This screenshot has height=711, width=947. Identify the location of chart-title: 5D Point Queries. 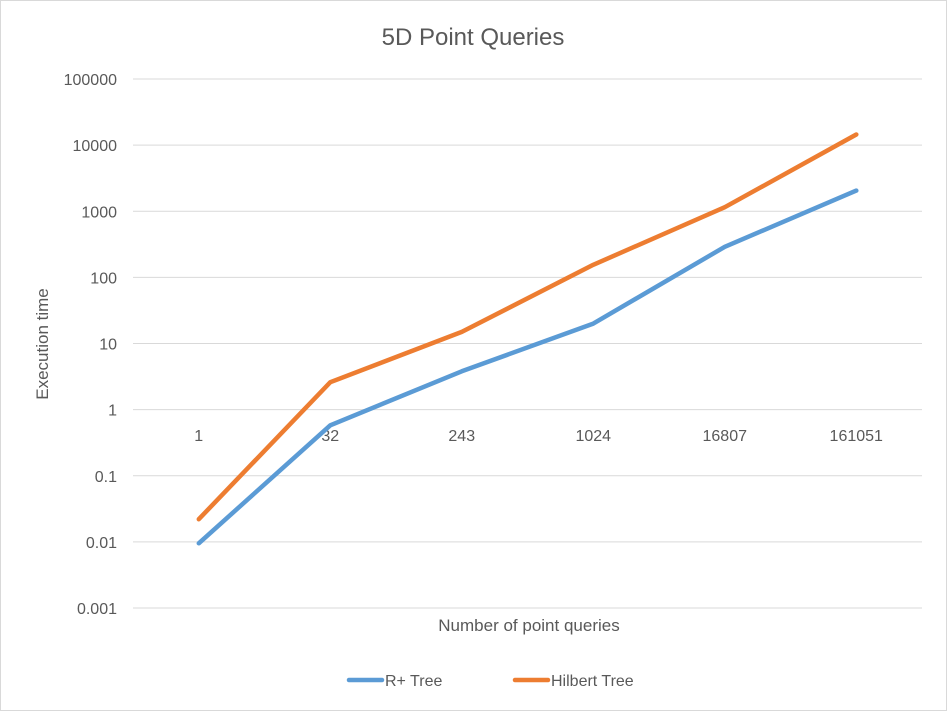
(473, 37).